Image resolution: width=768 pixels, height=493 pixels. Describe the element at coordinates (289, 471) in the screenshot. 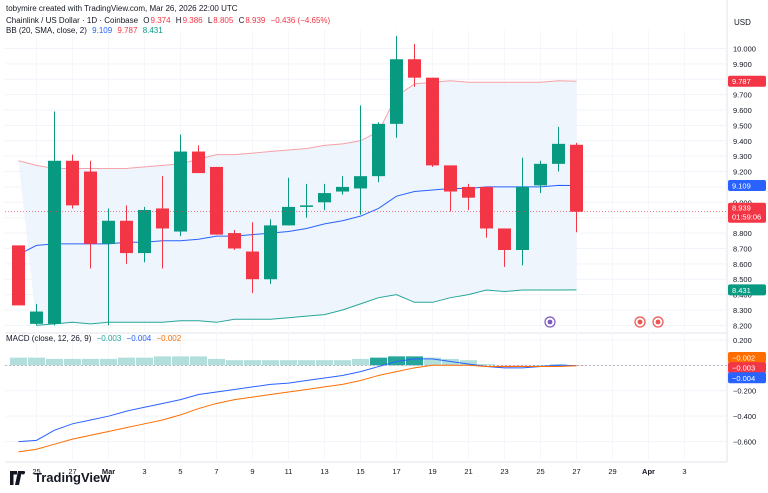

I see `time-tick-label: 11` at that location.